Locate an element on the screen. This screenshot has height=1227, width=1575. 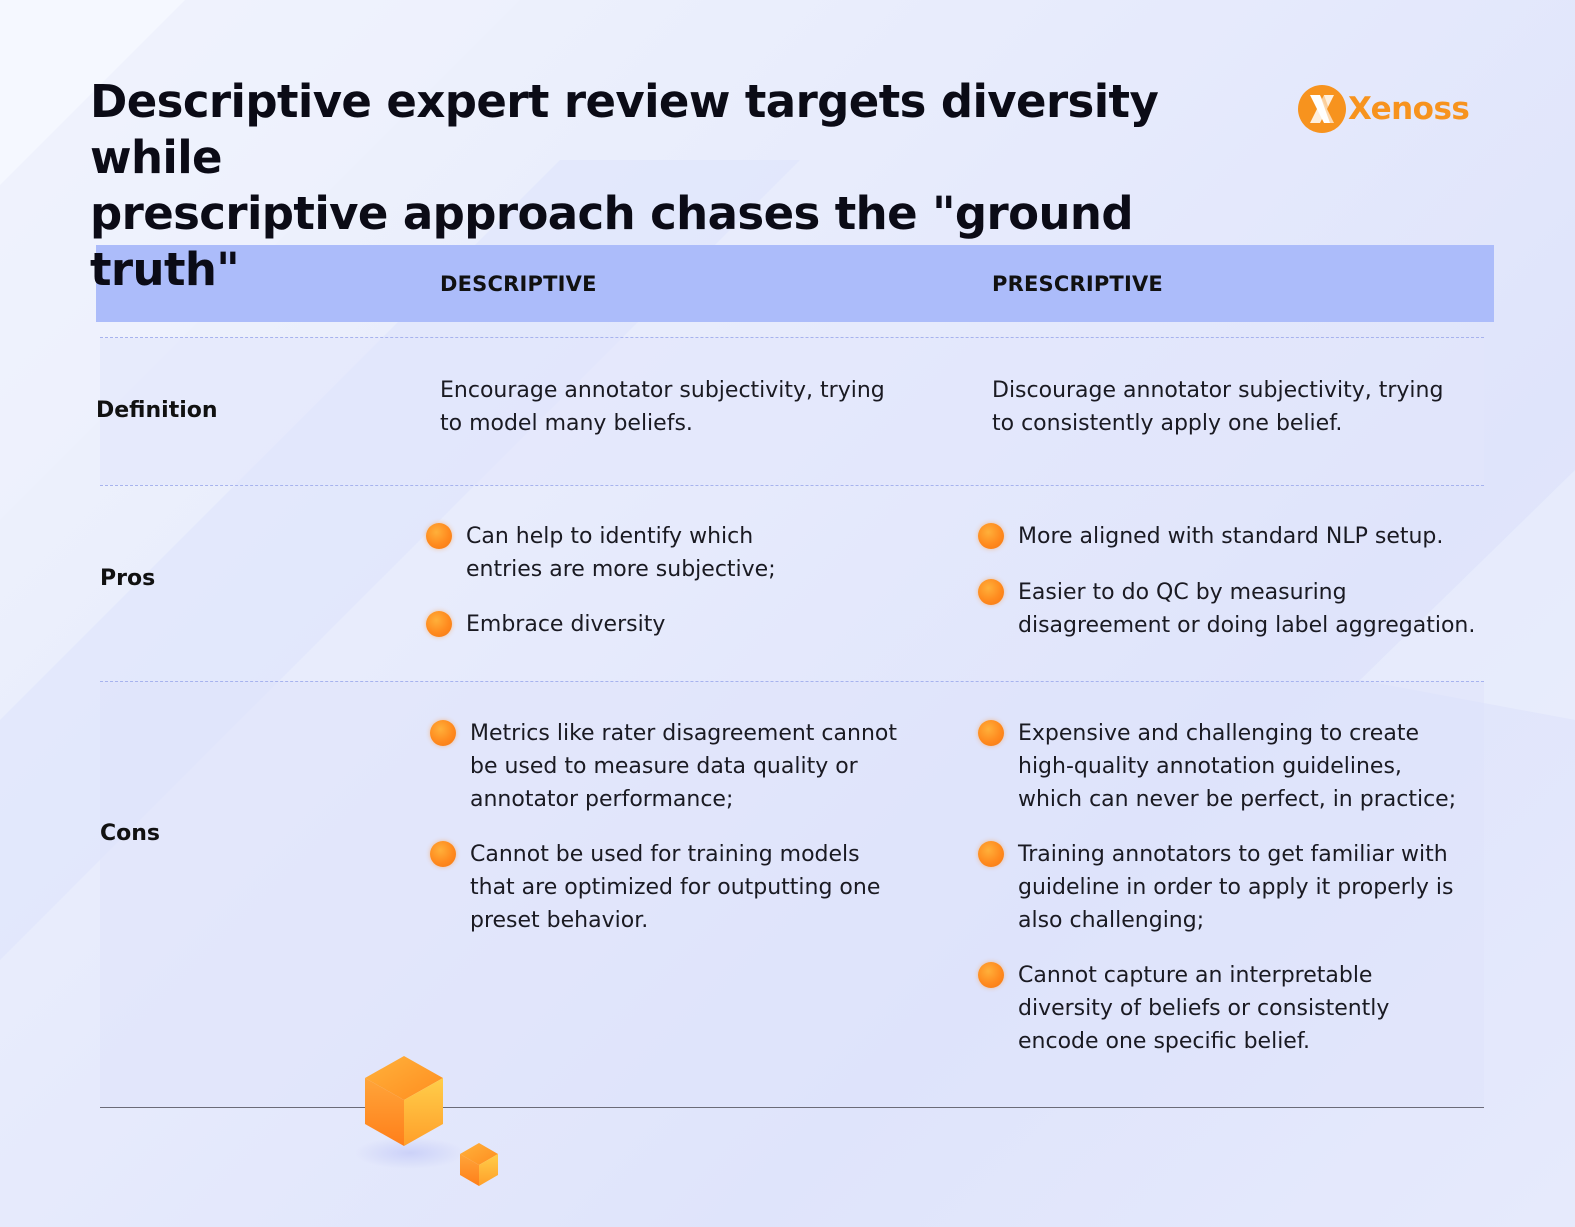
definition-row-shade is located at coordinates (792, 411).